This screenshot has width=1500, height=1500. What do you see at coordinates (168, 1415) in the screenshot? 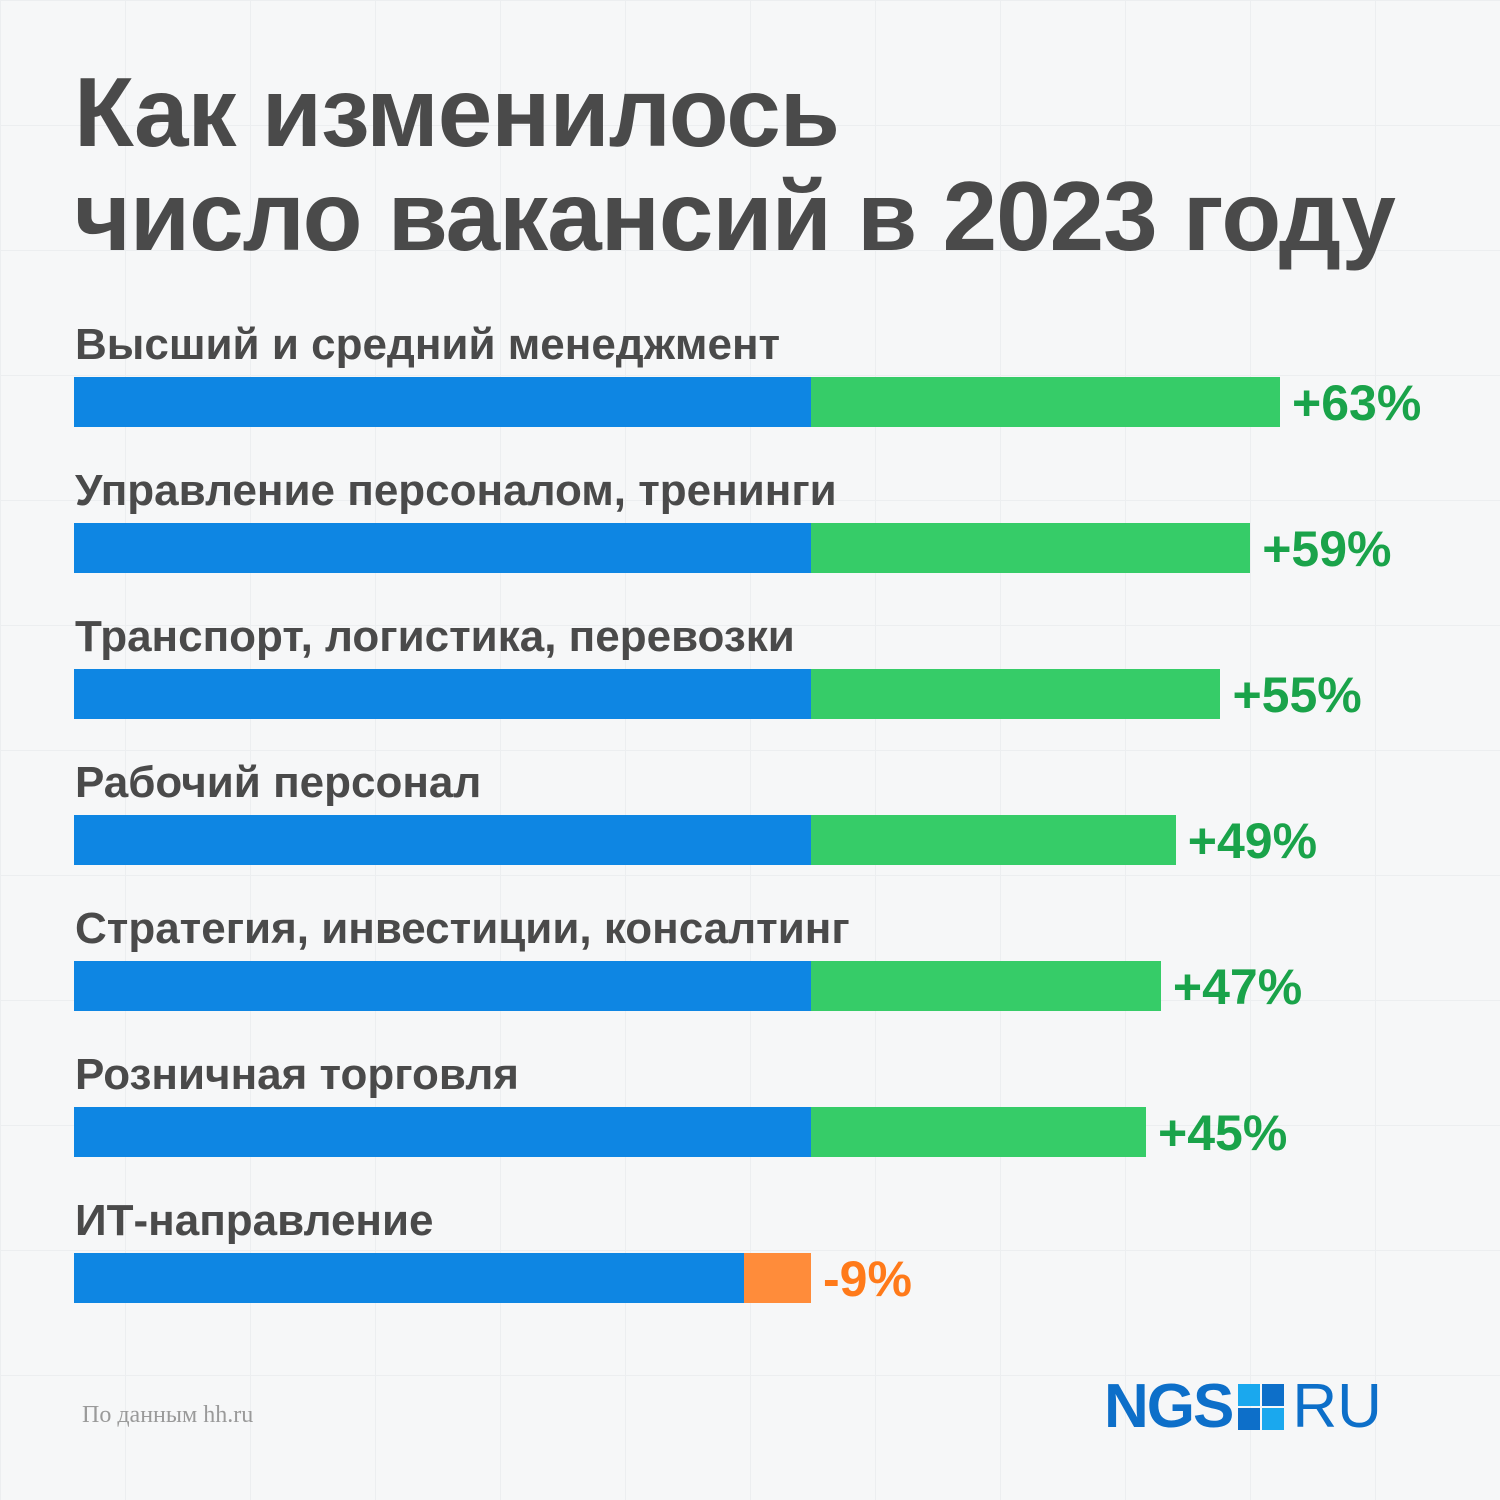
I see `source-note: По данным hh.ru` at bounding box center [168, 1415].